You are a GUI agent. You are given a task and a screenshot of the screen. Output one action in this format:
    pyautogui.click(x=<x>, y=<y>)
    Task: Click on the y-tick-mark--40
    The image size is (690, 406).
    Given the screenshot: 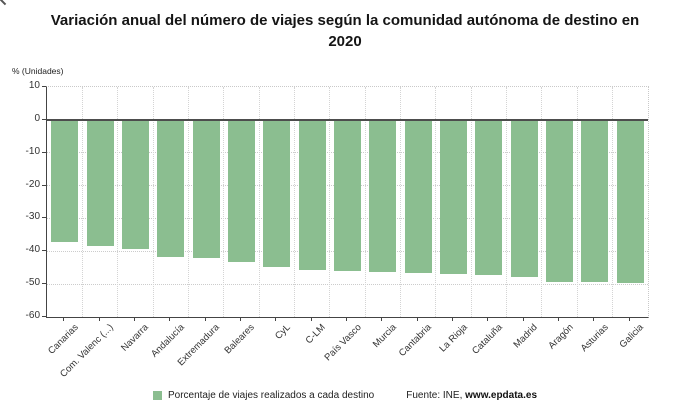 What is the action you would take?
    pyautogui.click(x=44, y=251)
    